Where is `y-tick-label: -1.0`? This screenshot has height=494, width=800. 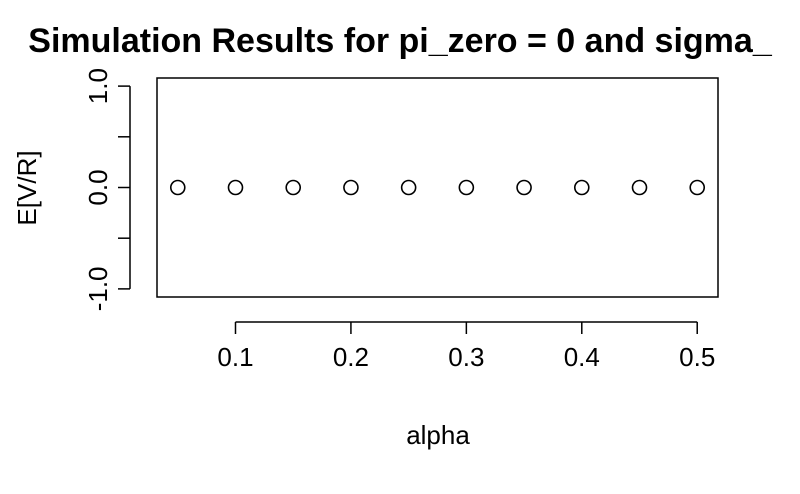 y-tick-label: -1.0 is located at coordinates (98, 288).